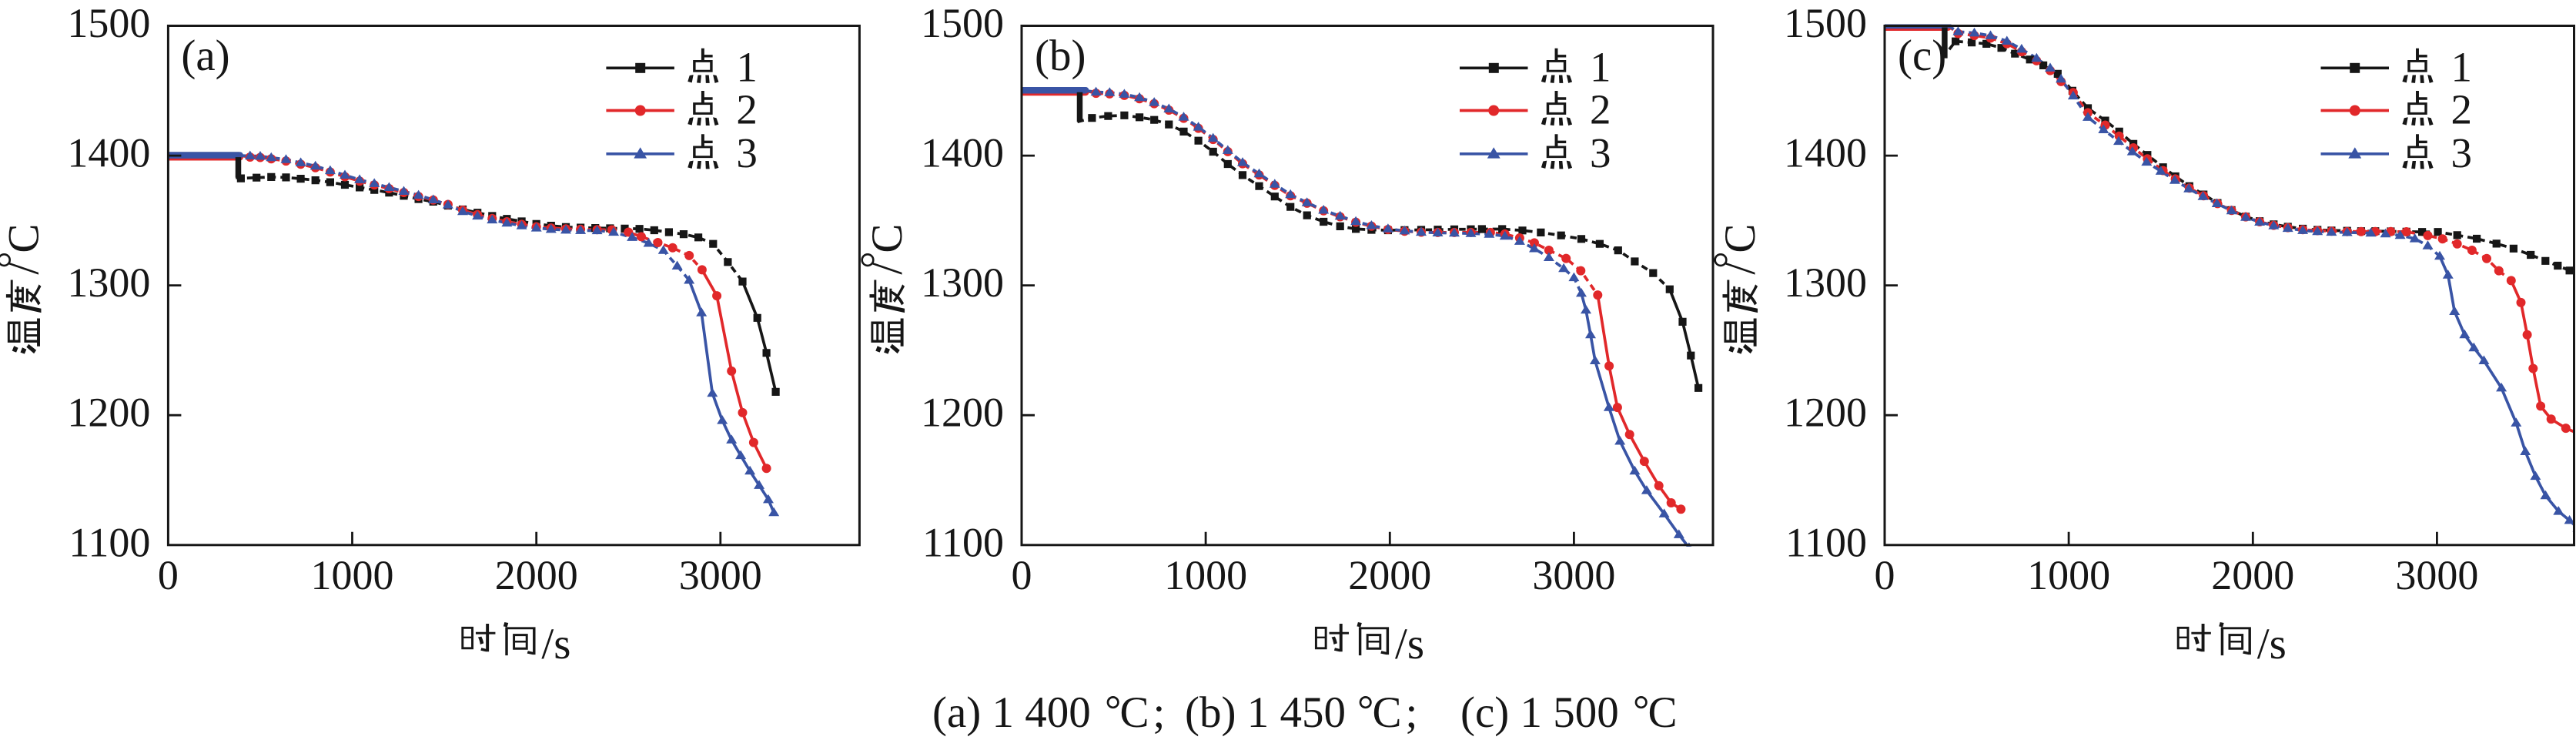 This screenshot has width=2576, height=740. Describe the element at coordinates (1922, 56) in the screenshot. I see `svg-text: (c)` at that location.